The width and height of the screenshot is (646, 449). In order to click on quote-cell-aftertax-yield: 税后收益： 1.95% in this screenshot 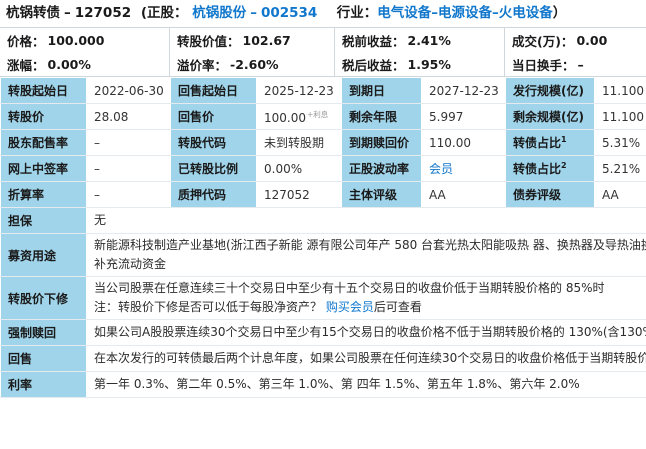, I will do `click(420, 64)`.